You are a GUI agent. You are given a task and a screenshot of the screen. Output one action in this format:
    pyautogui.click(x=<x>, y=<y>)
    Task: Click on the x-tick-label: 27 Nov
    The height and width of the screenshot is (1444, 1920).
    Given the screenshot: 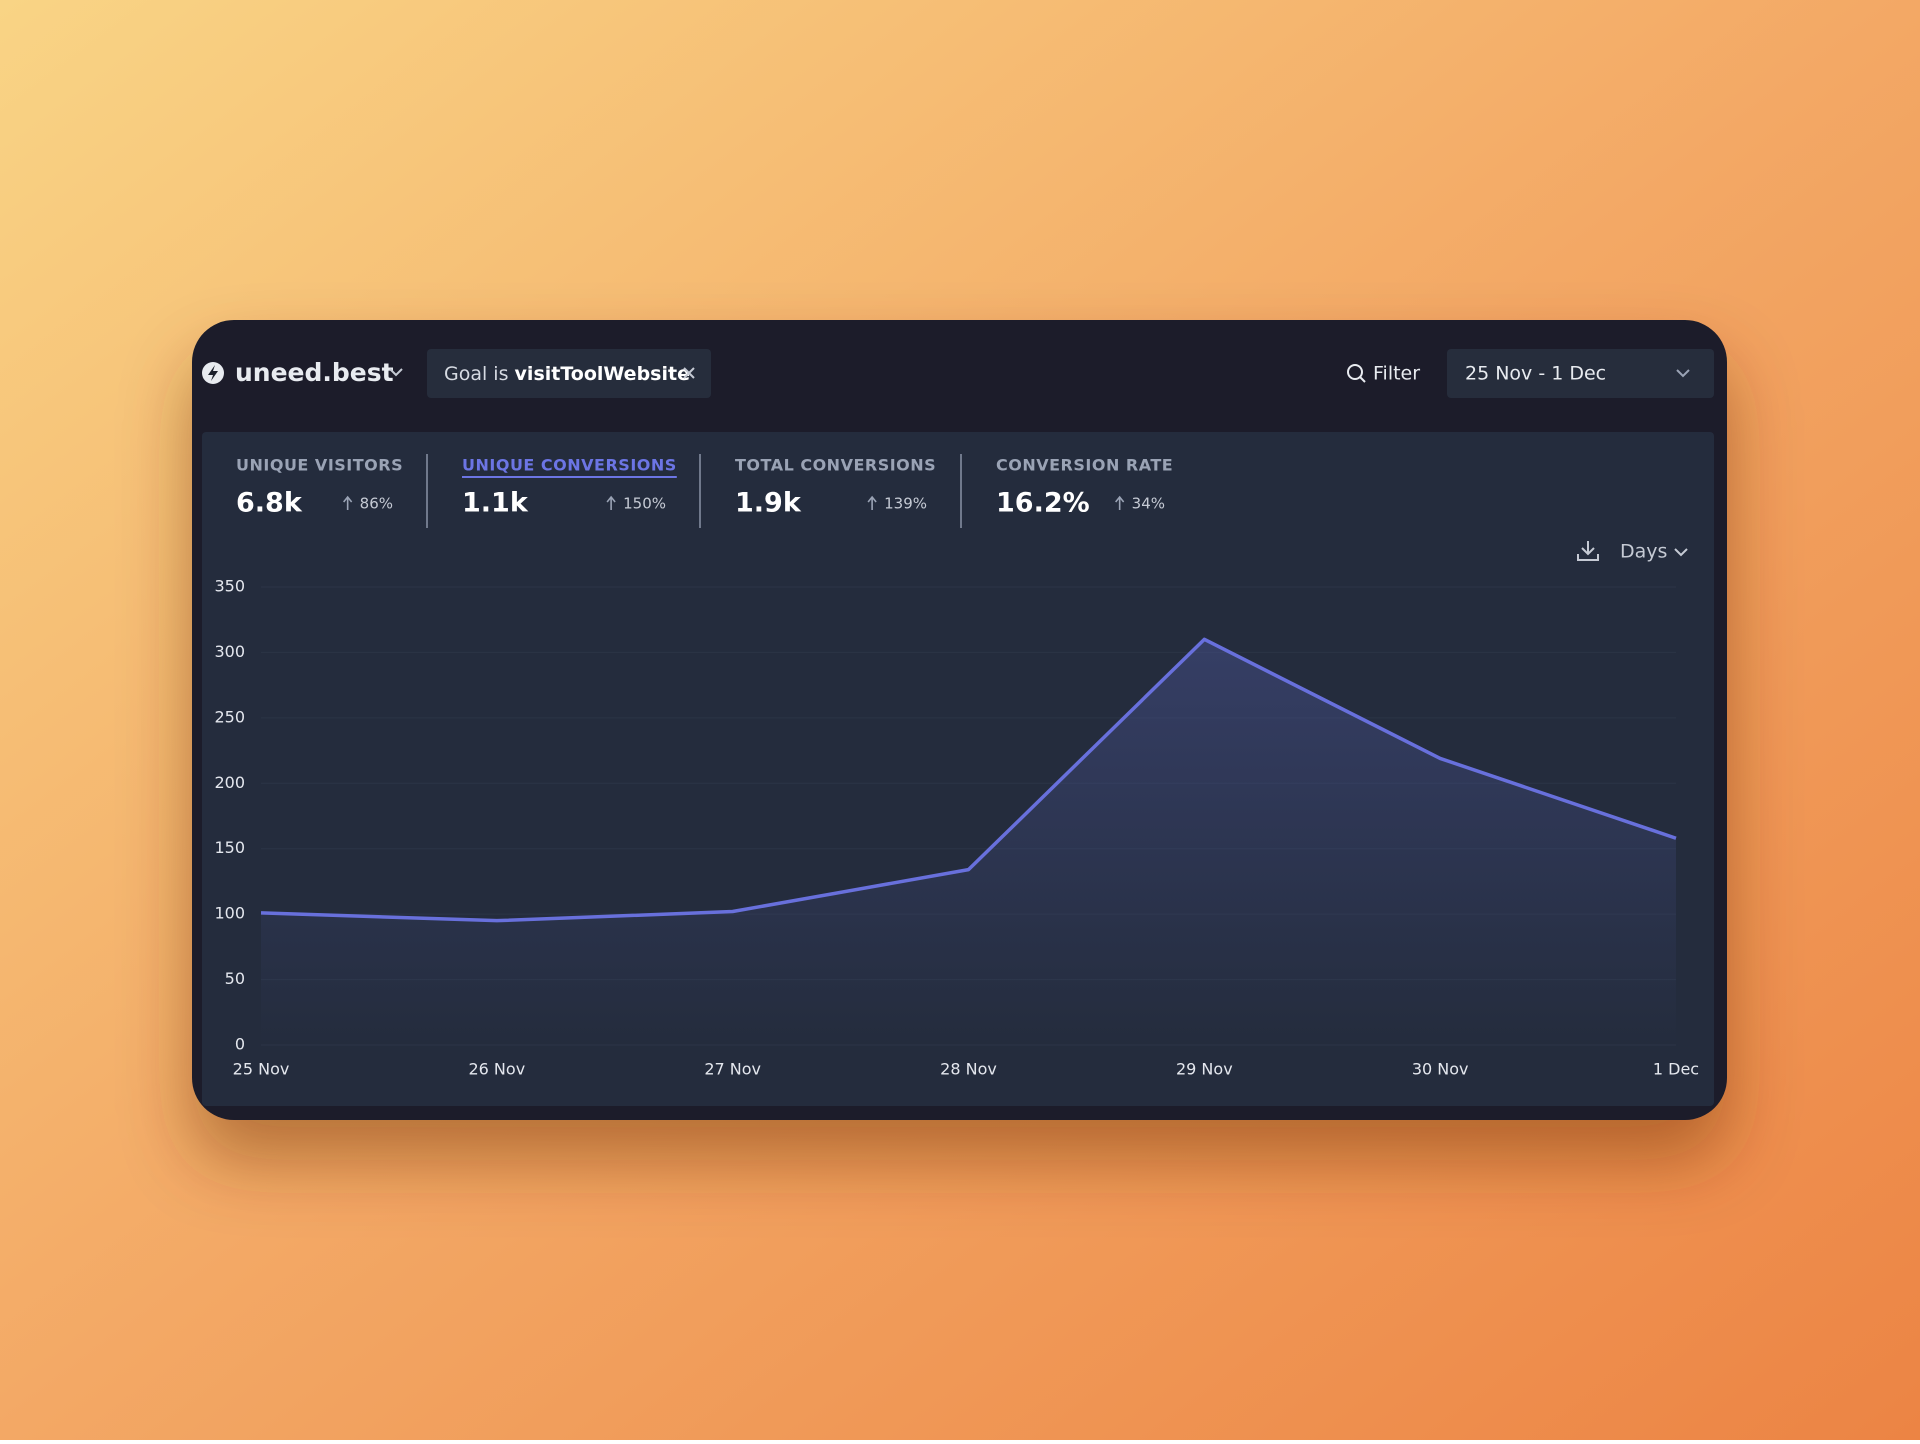 What is the action you would take?
    pyautogui.click(x=732, y=1069)
    